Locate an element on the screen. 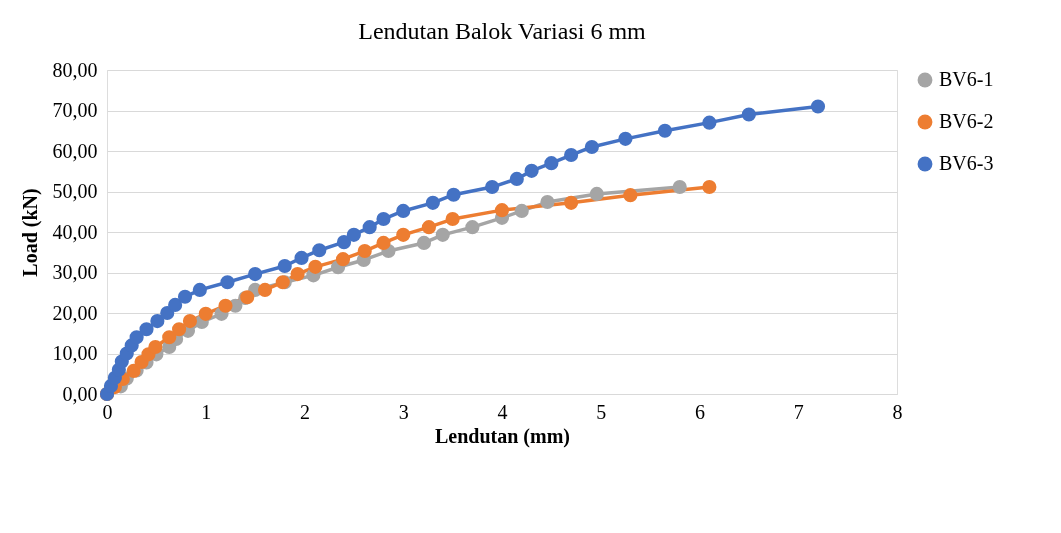 This screenshot has width=1061, height=533. x-tick-label: 1 is located at coordinates (206, 411).